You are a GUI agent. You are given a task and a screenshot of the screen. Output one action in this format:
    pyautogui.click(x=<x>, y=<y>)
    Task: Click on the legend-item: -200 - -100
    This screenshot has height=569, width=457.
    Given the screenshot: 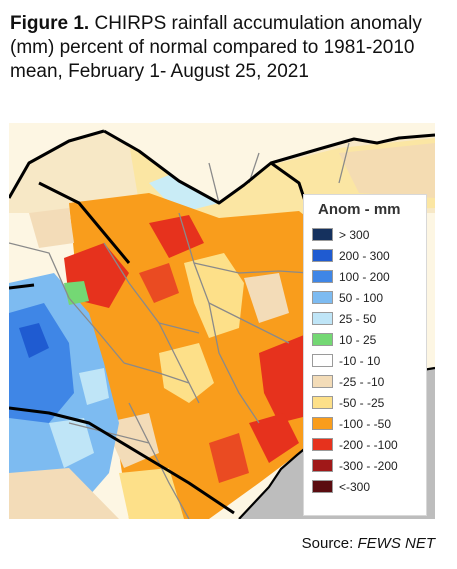 What is the action you would take?
    pyautogui.click(x=369, y=444)
    